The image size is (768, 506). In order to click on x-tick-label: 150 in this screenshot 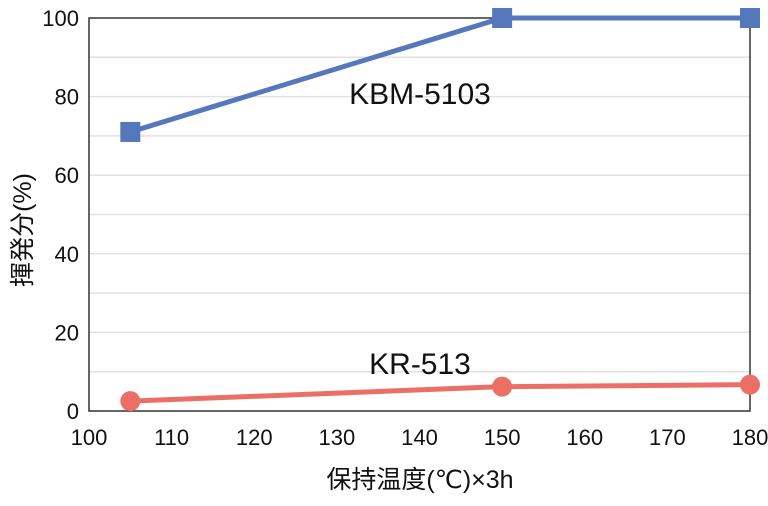, I will do `click(502, 437)`.